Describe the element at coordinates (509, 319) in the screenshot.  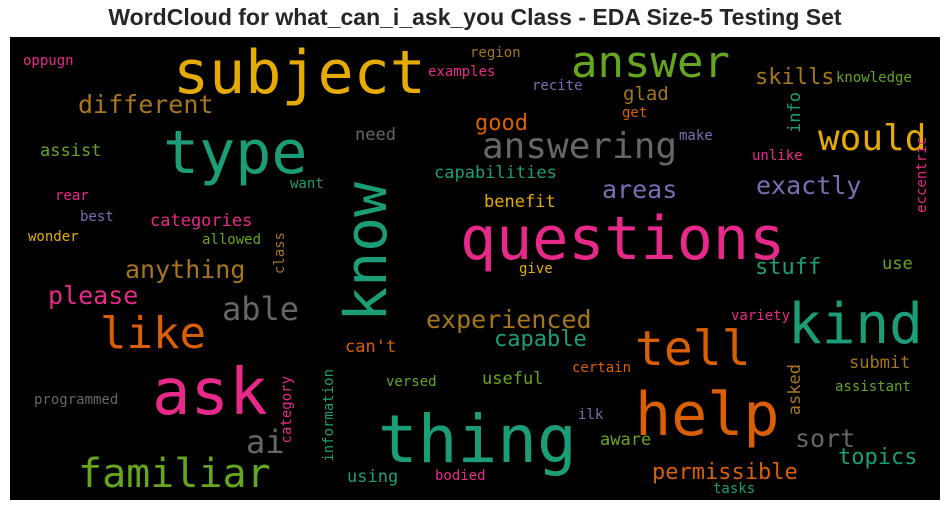
I see `word-experienced: experienced` at that location.